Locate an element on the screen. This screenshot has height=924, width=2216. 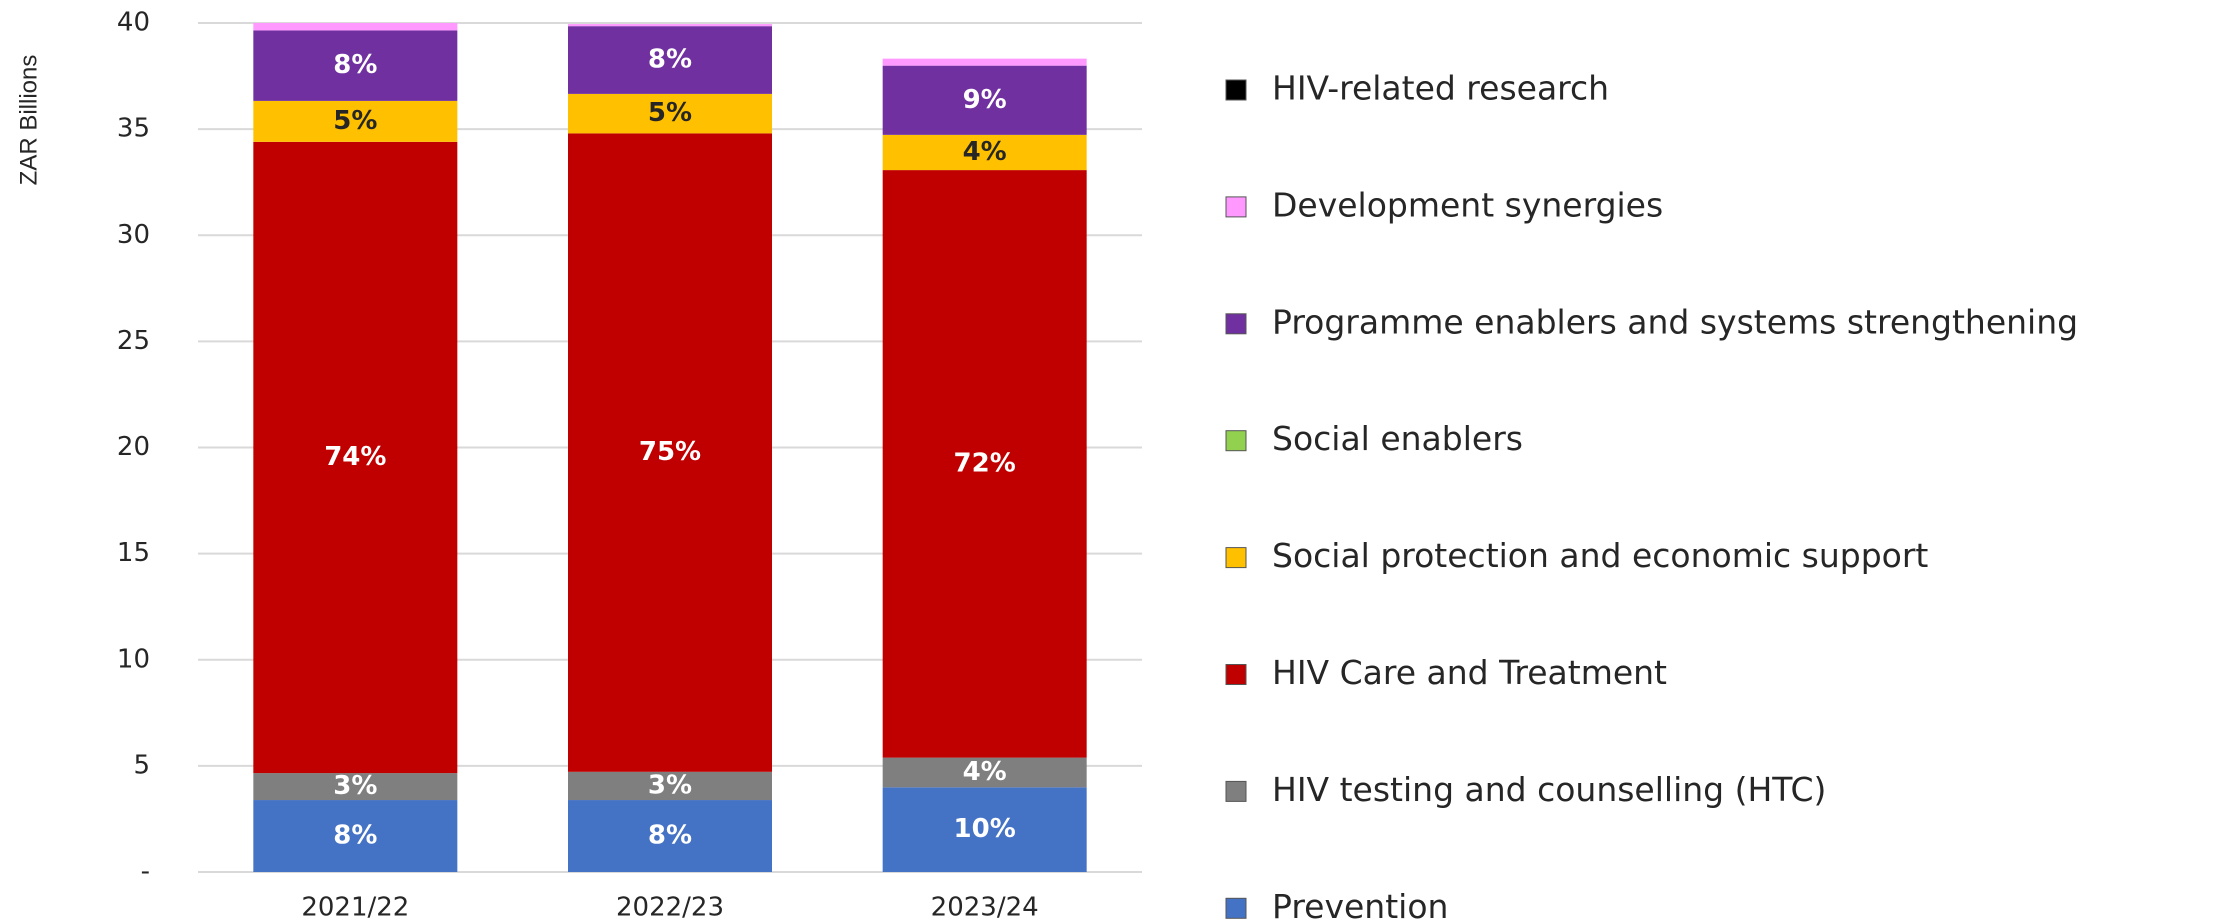
y-axis-label: ZAR Billions is located at coordinates (28, 120).